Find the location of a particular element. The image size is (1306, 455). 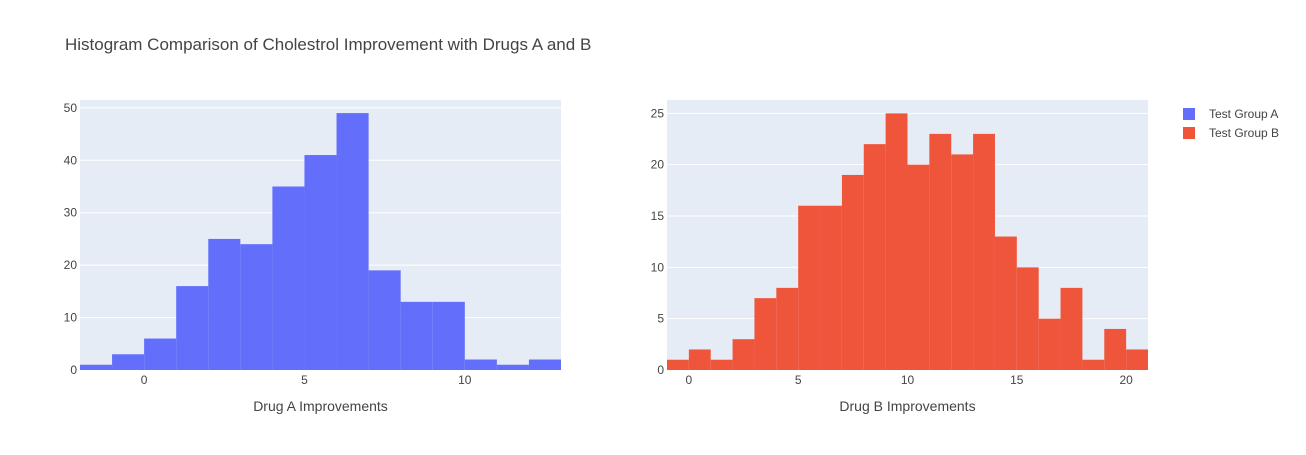

legend: Test Group A Test Group B is located at coordinates (1231, 123).